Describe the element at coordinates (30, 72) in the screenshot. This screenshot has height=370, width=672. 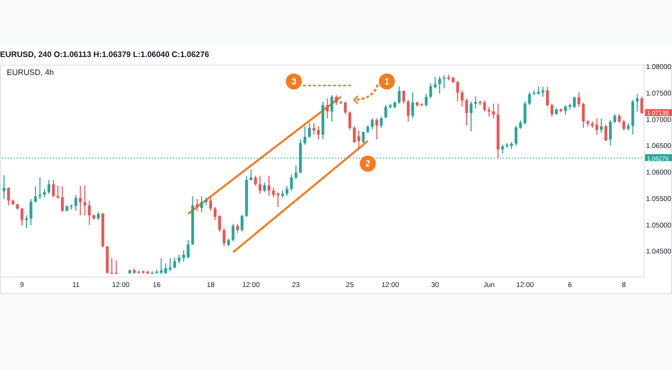
I see `text: EURUSD, 4h` at that location.